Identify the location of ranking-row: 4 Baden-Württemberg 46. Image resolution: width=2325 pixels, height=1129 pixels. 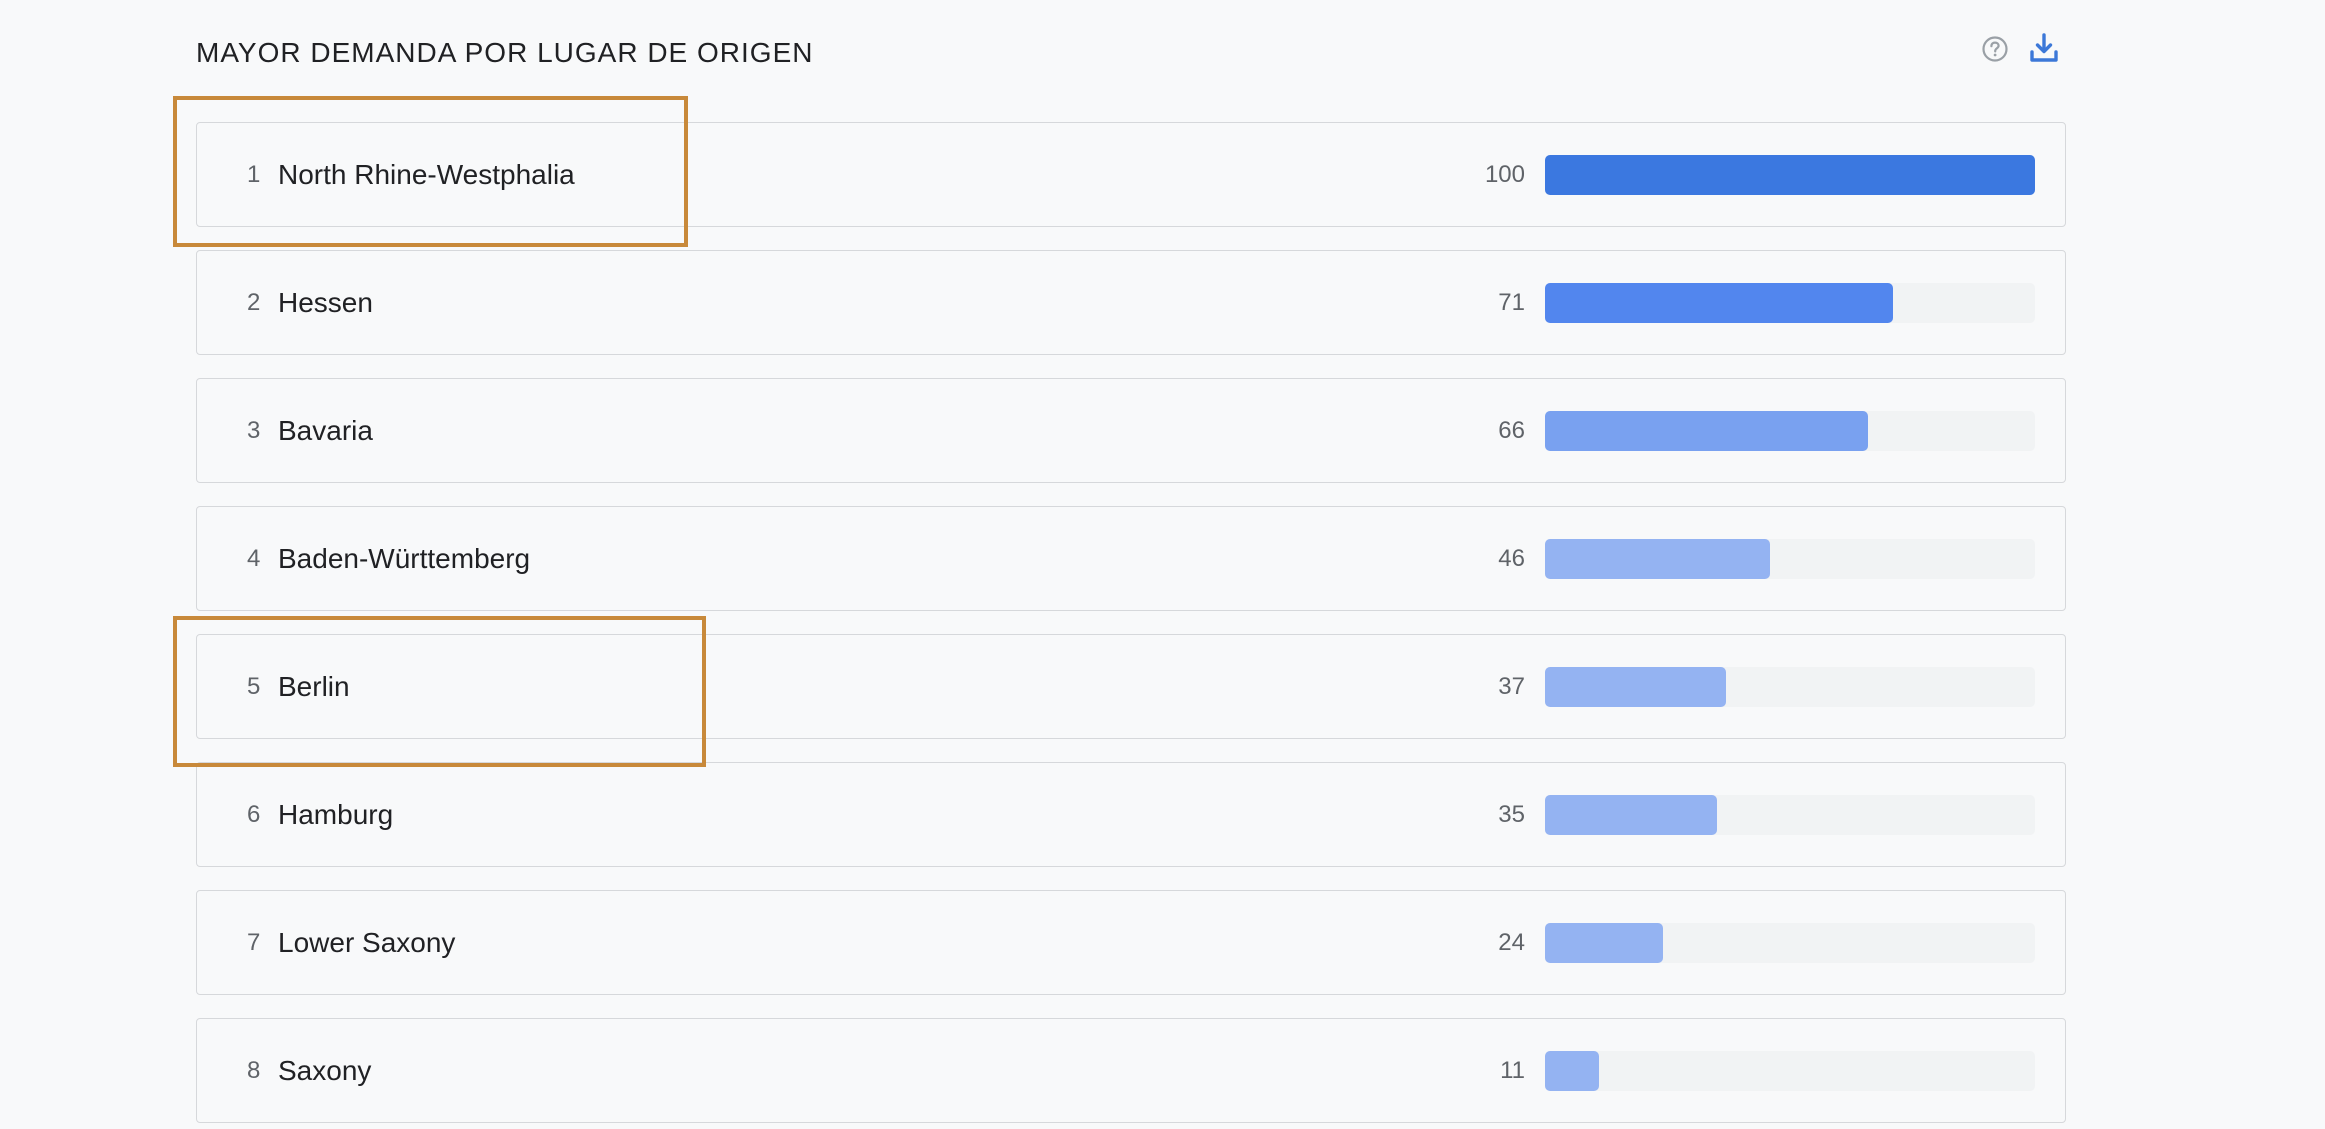
(1131, 558).